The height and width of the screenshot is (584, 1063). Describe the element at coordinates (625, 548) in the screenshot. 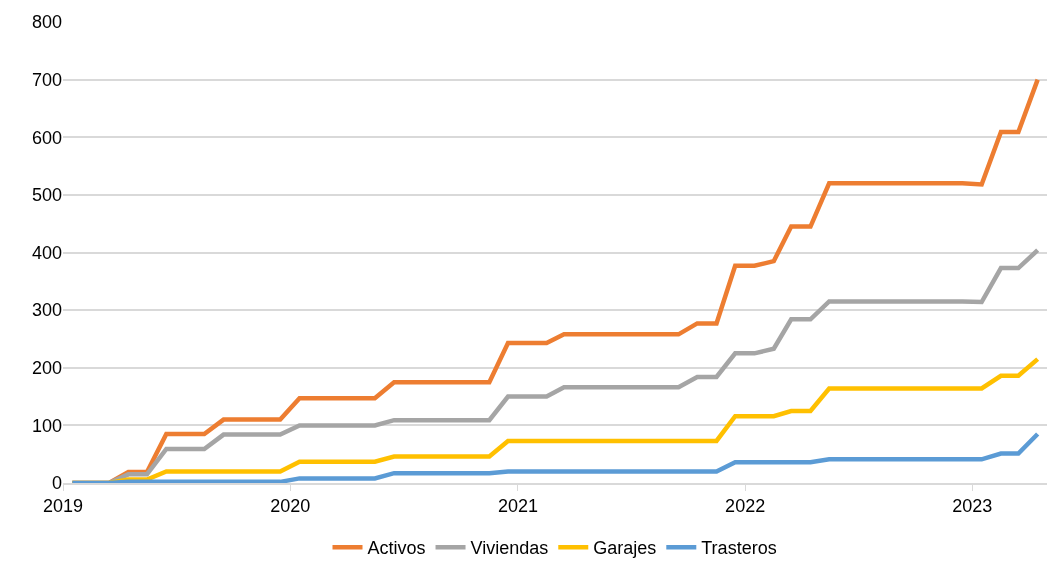

I see `legend-label: Garajes` at that location.